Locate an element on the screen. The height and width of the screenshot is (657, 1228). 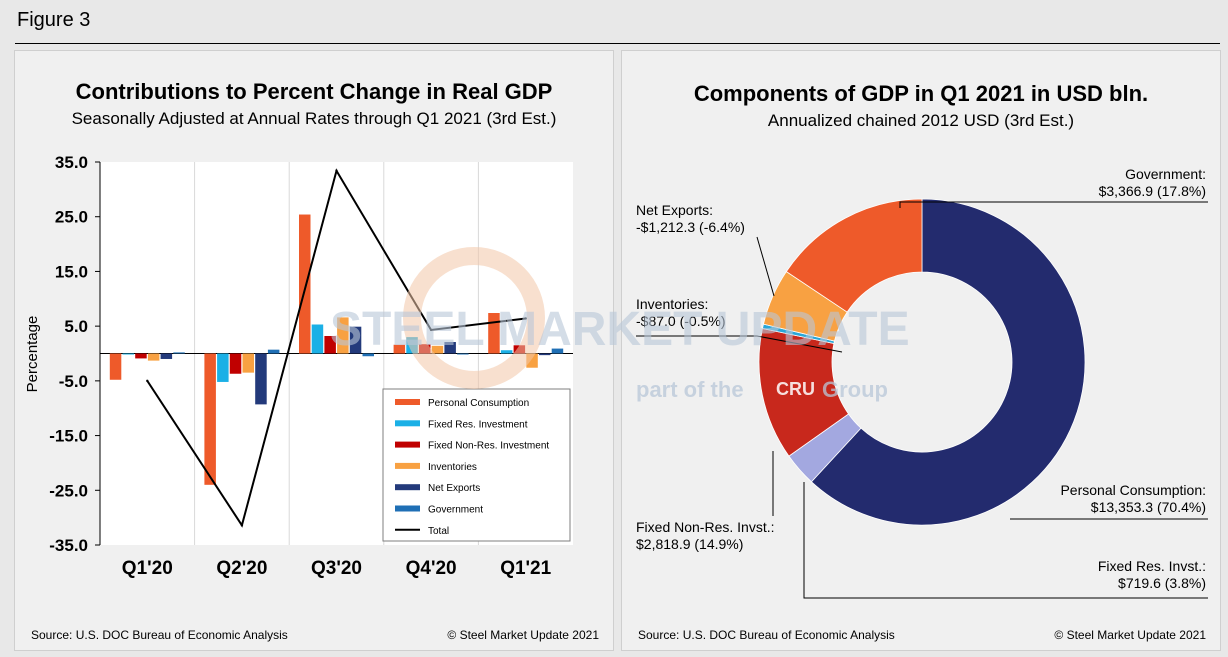
y-tick-label: -5.0 is located at coordinates (73, 381).